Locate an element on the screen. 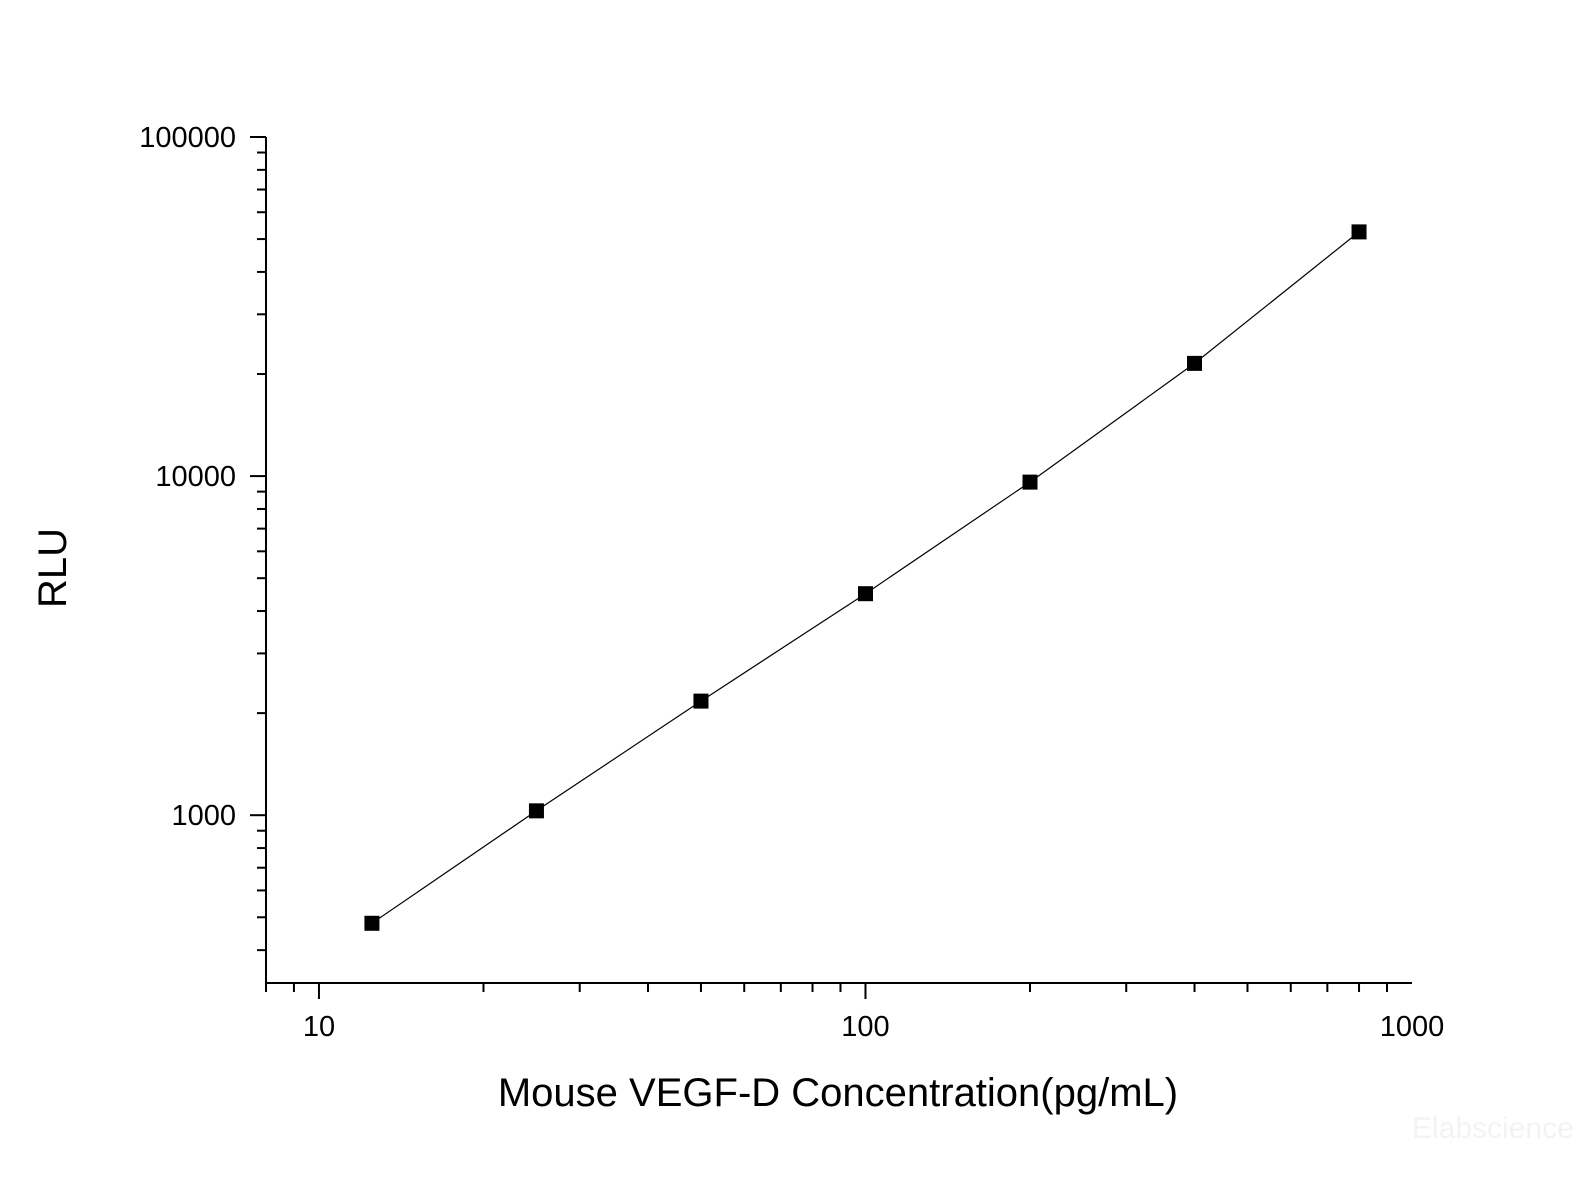 This screenshot has height=1194, width=1585. watermark-text: Elabscience is located at coordinates (1493, 1128).